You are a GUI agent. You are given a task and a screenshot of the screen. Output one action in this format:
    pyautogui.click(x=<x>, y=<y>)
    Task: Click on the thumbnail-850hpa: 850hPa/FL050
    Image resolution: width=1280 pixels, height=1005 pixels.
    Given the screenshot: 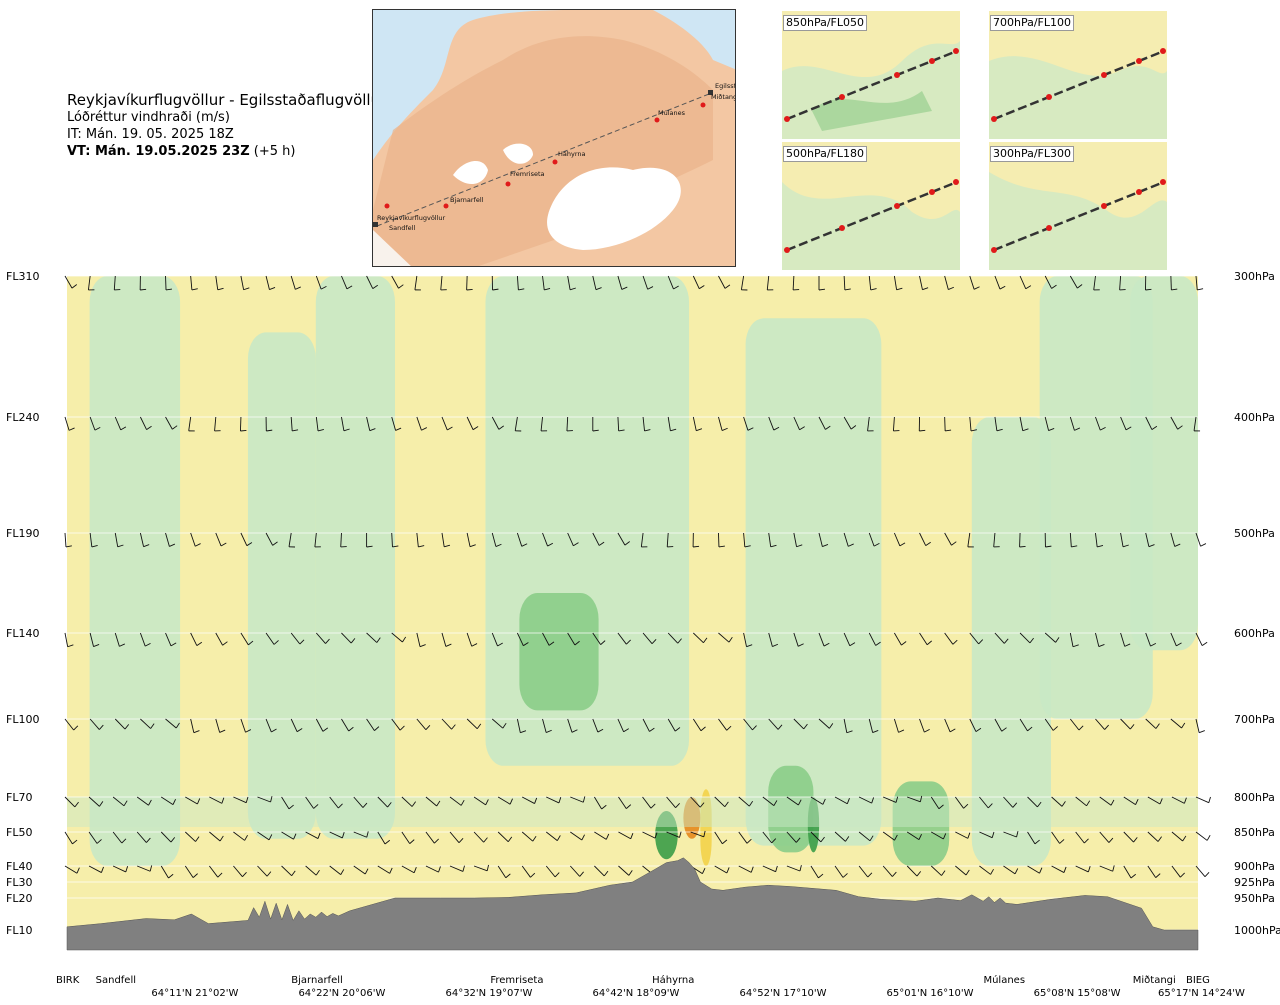 What is the action you would take?
    pyautogui.click(x=871, y=75)
    